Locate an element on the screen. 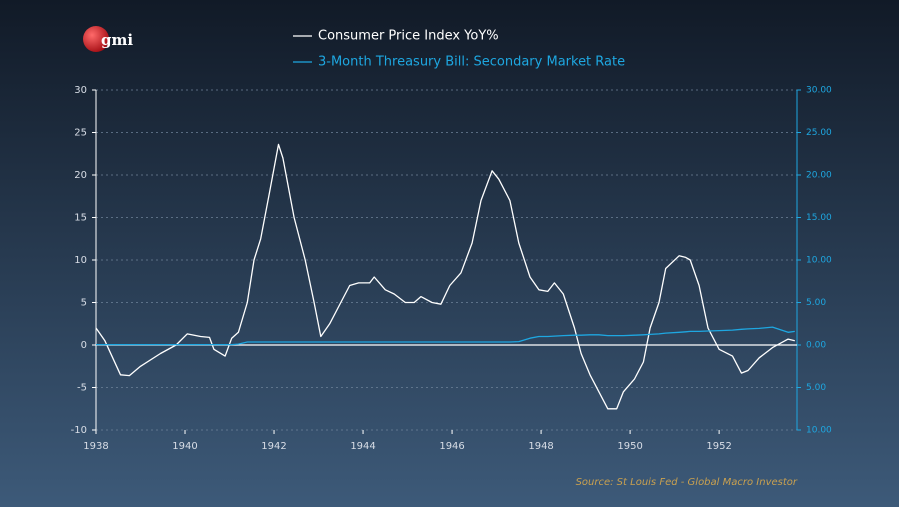  y-tick-label: 25 is located at coordinates (80, 133).